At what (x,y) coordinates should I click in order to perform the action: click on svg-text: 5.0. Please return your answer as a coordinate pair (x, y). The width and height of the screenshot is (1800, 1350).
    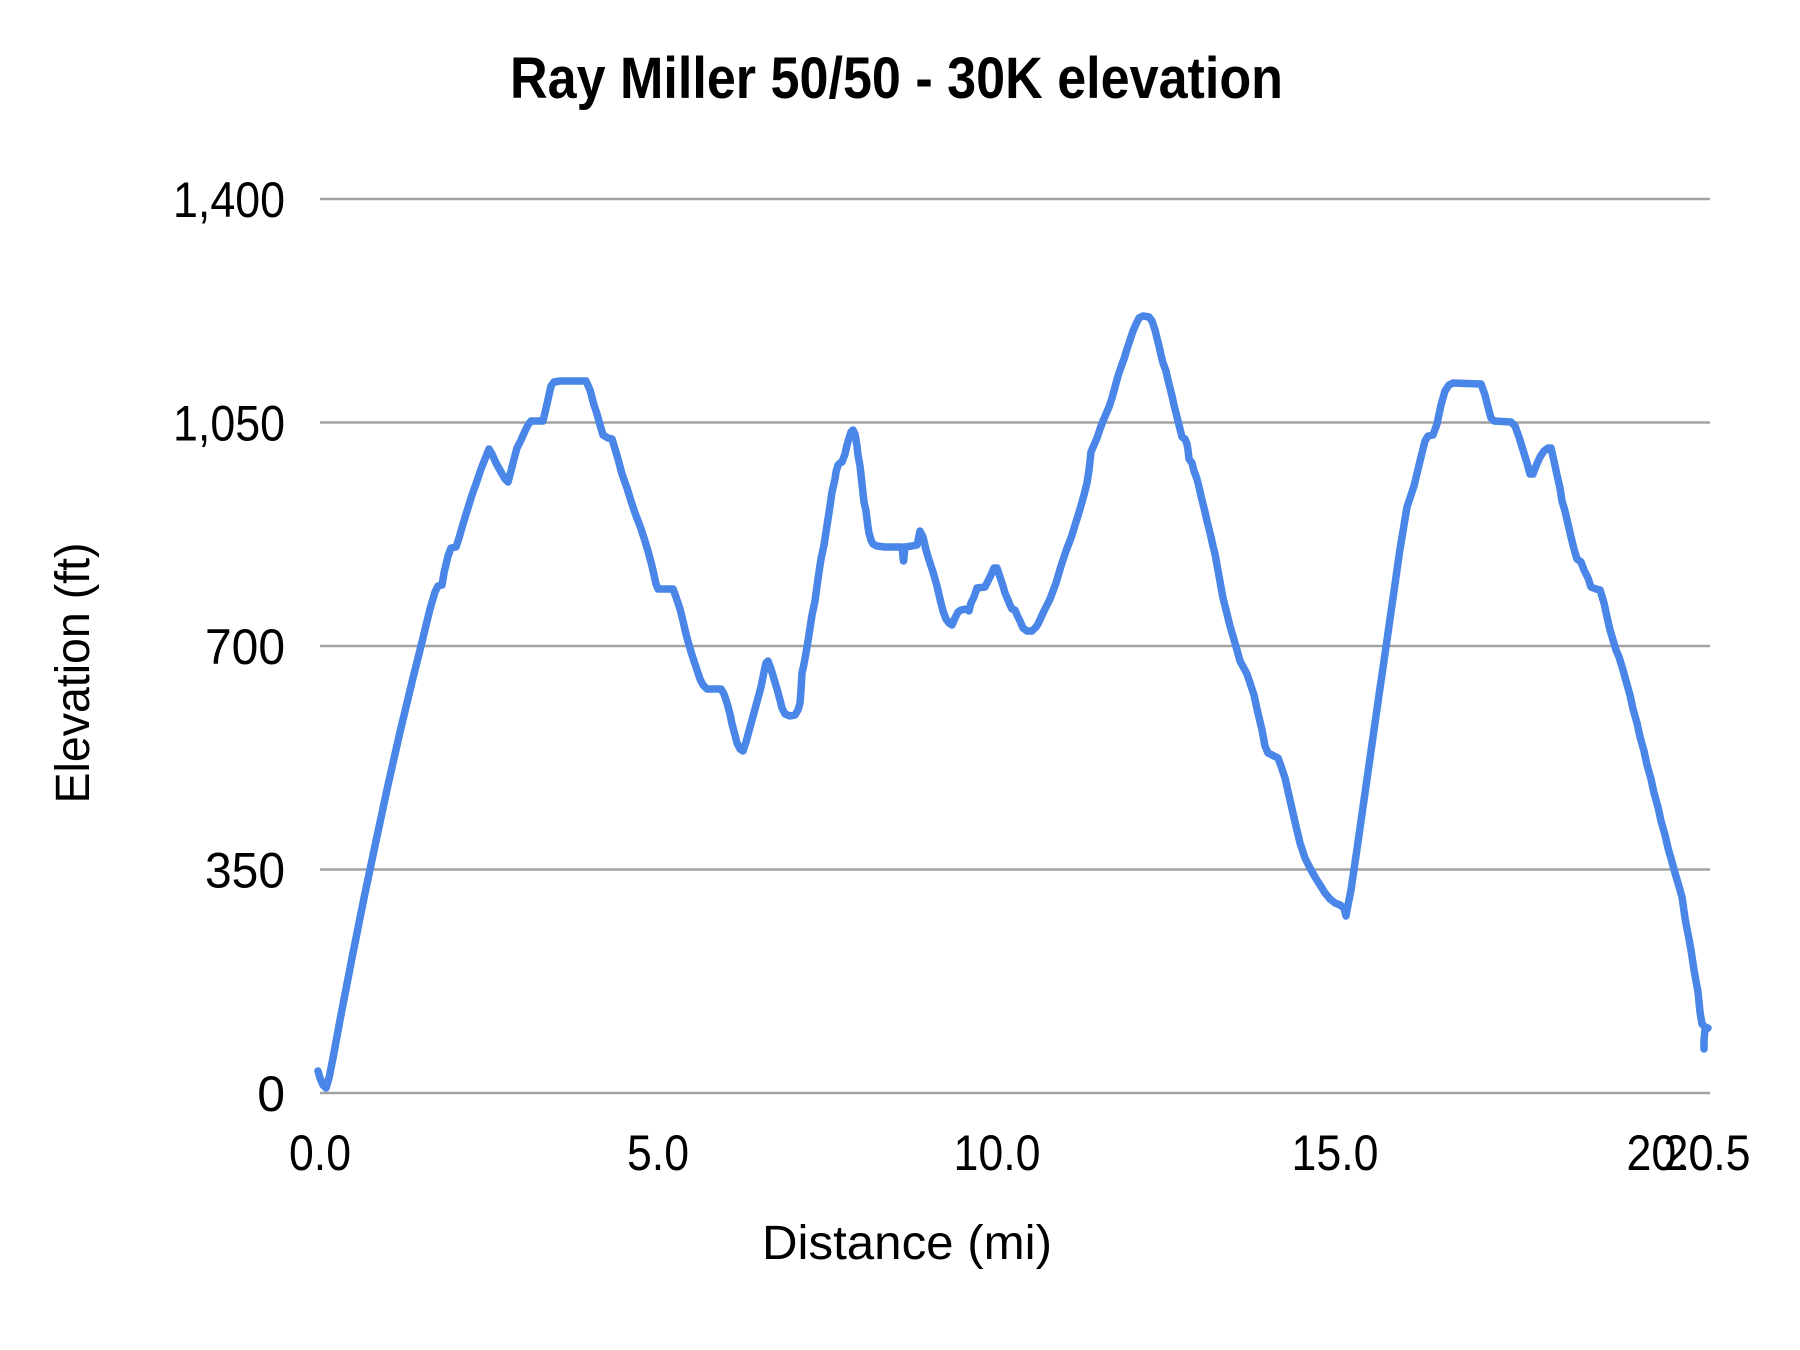
    Looking at the image, I should click on (658, 1153).